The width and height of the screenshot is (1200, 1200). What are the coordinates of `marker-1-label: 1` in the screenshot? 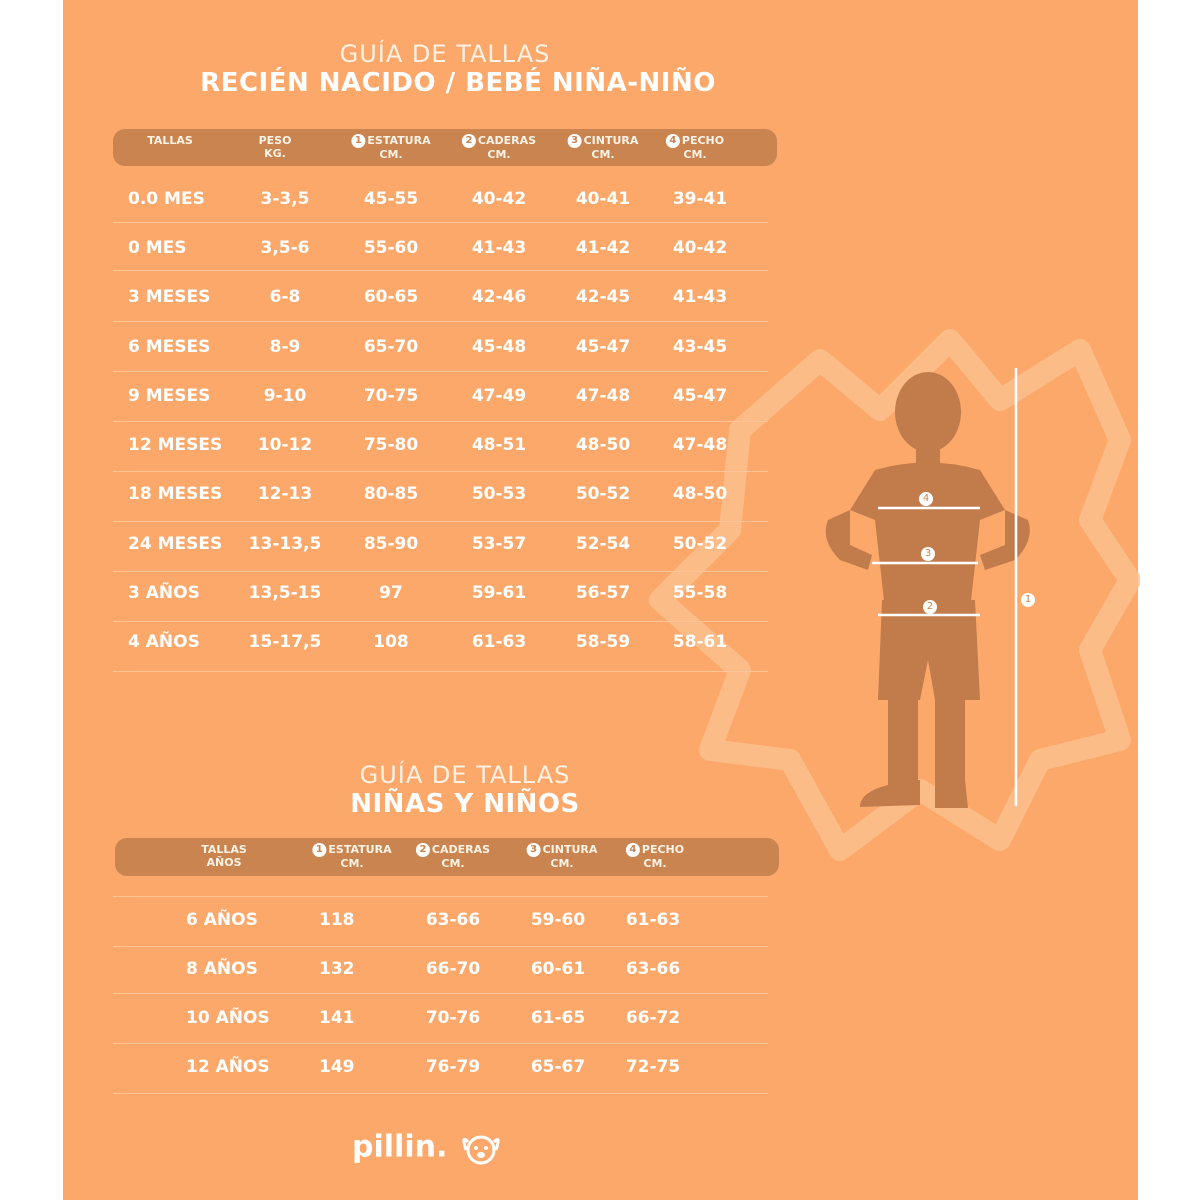 It's located at (1028, 599).